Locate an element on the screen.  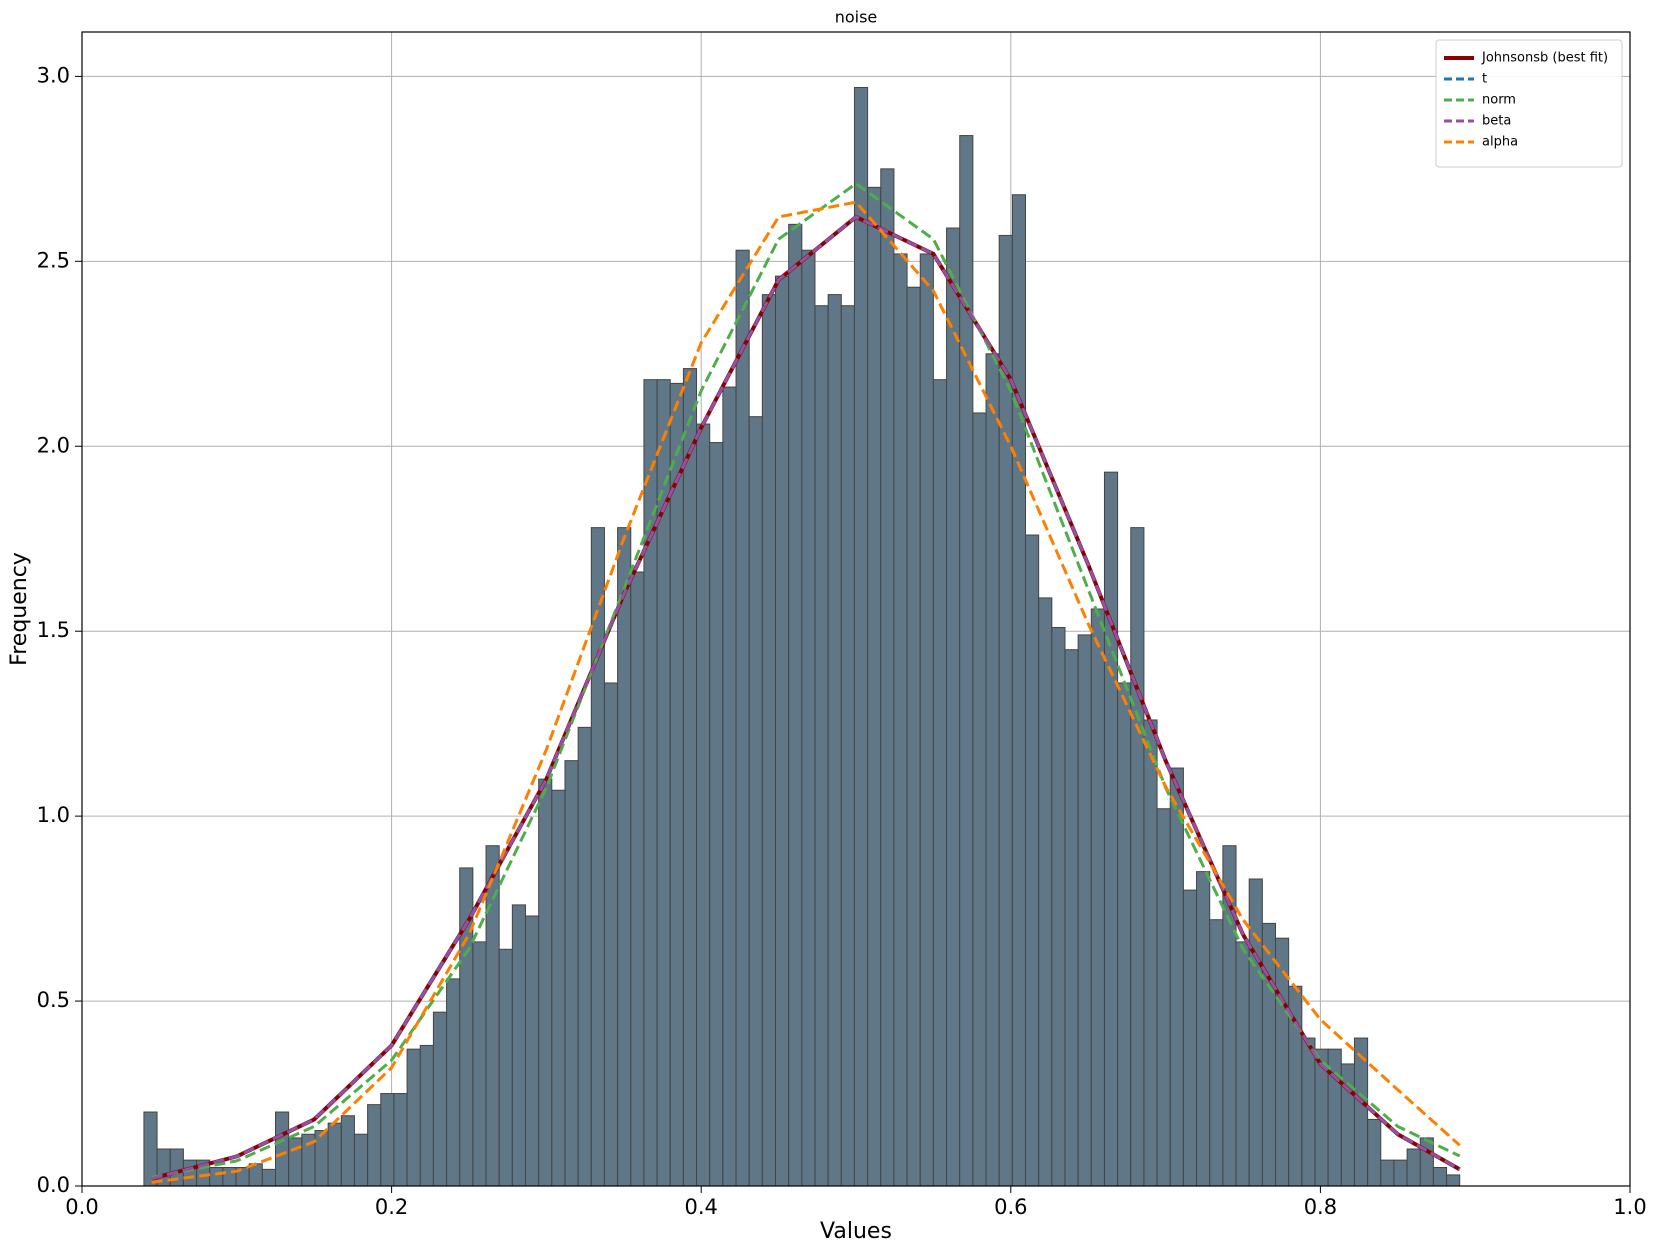
y-tick-label: 2.5 is located at coordinates (53, 260).